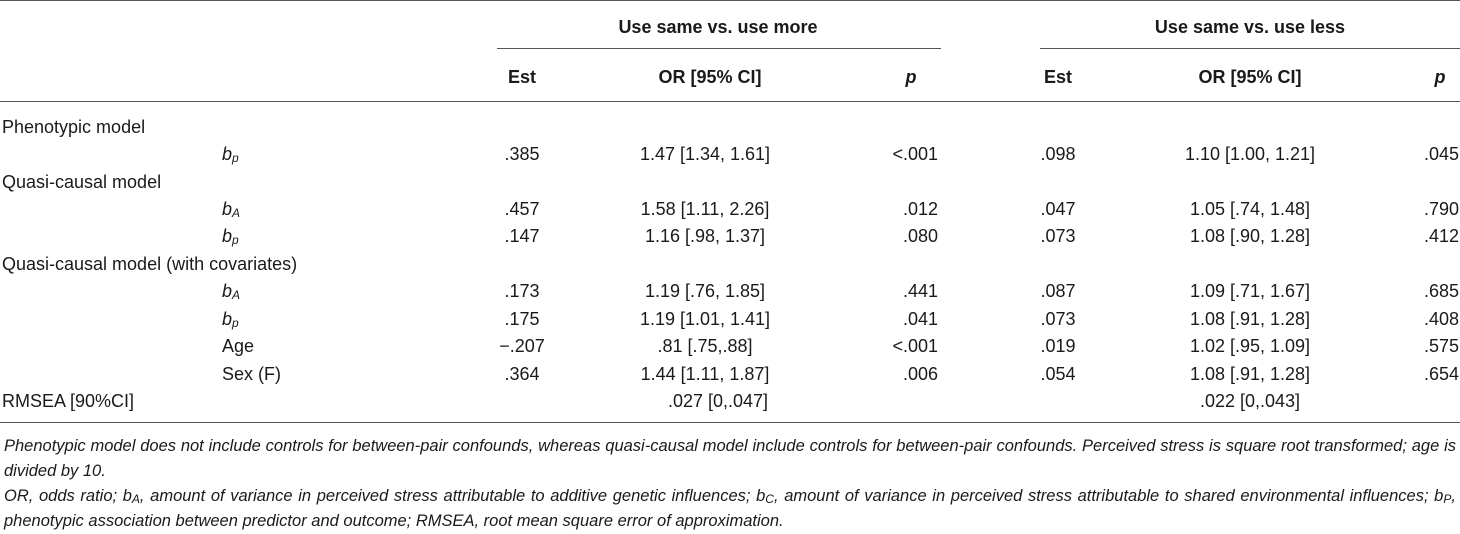  I want to click on p-cell: .441, so click(920, 291).